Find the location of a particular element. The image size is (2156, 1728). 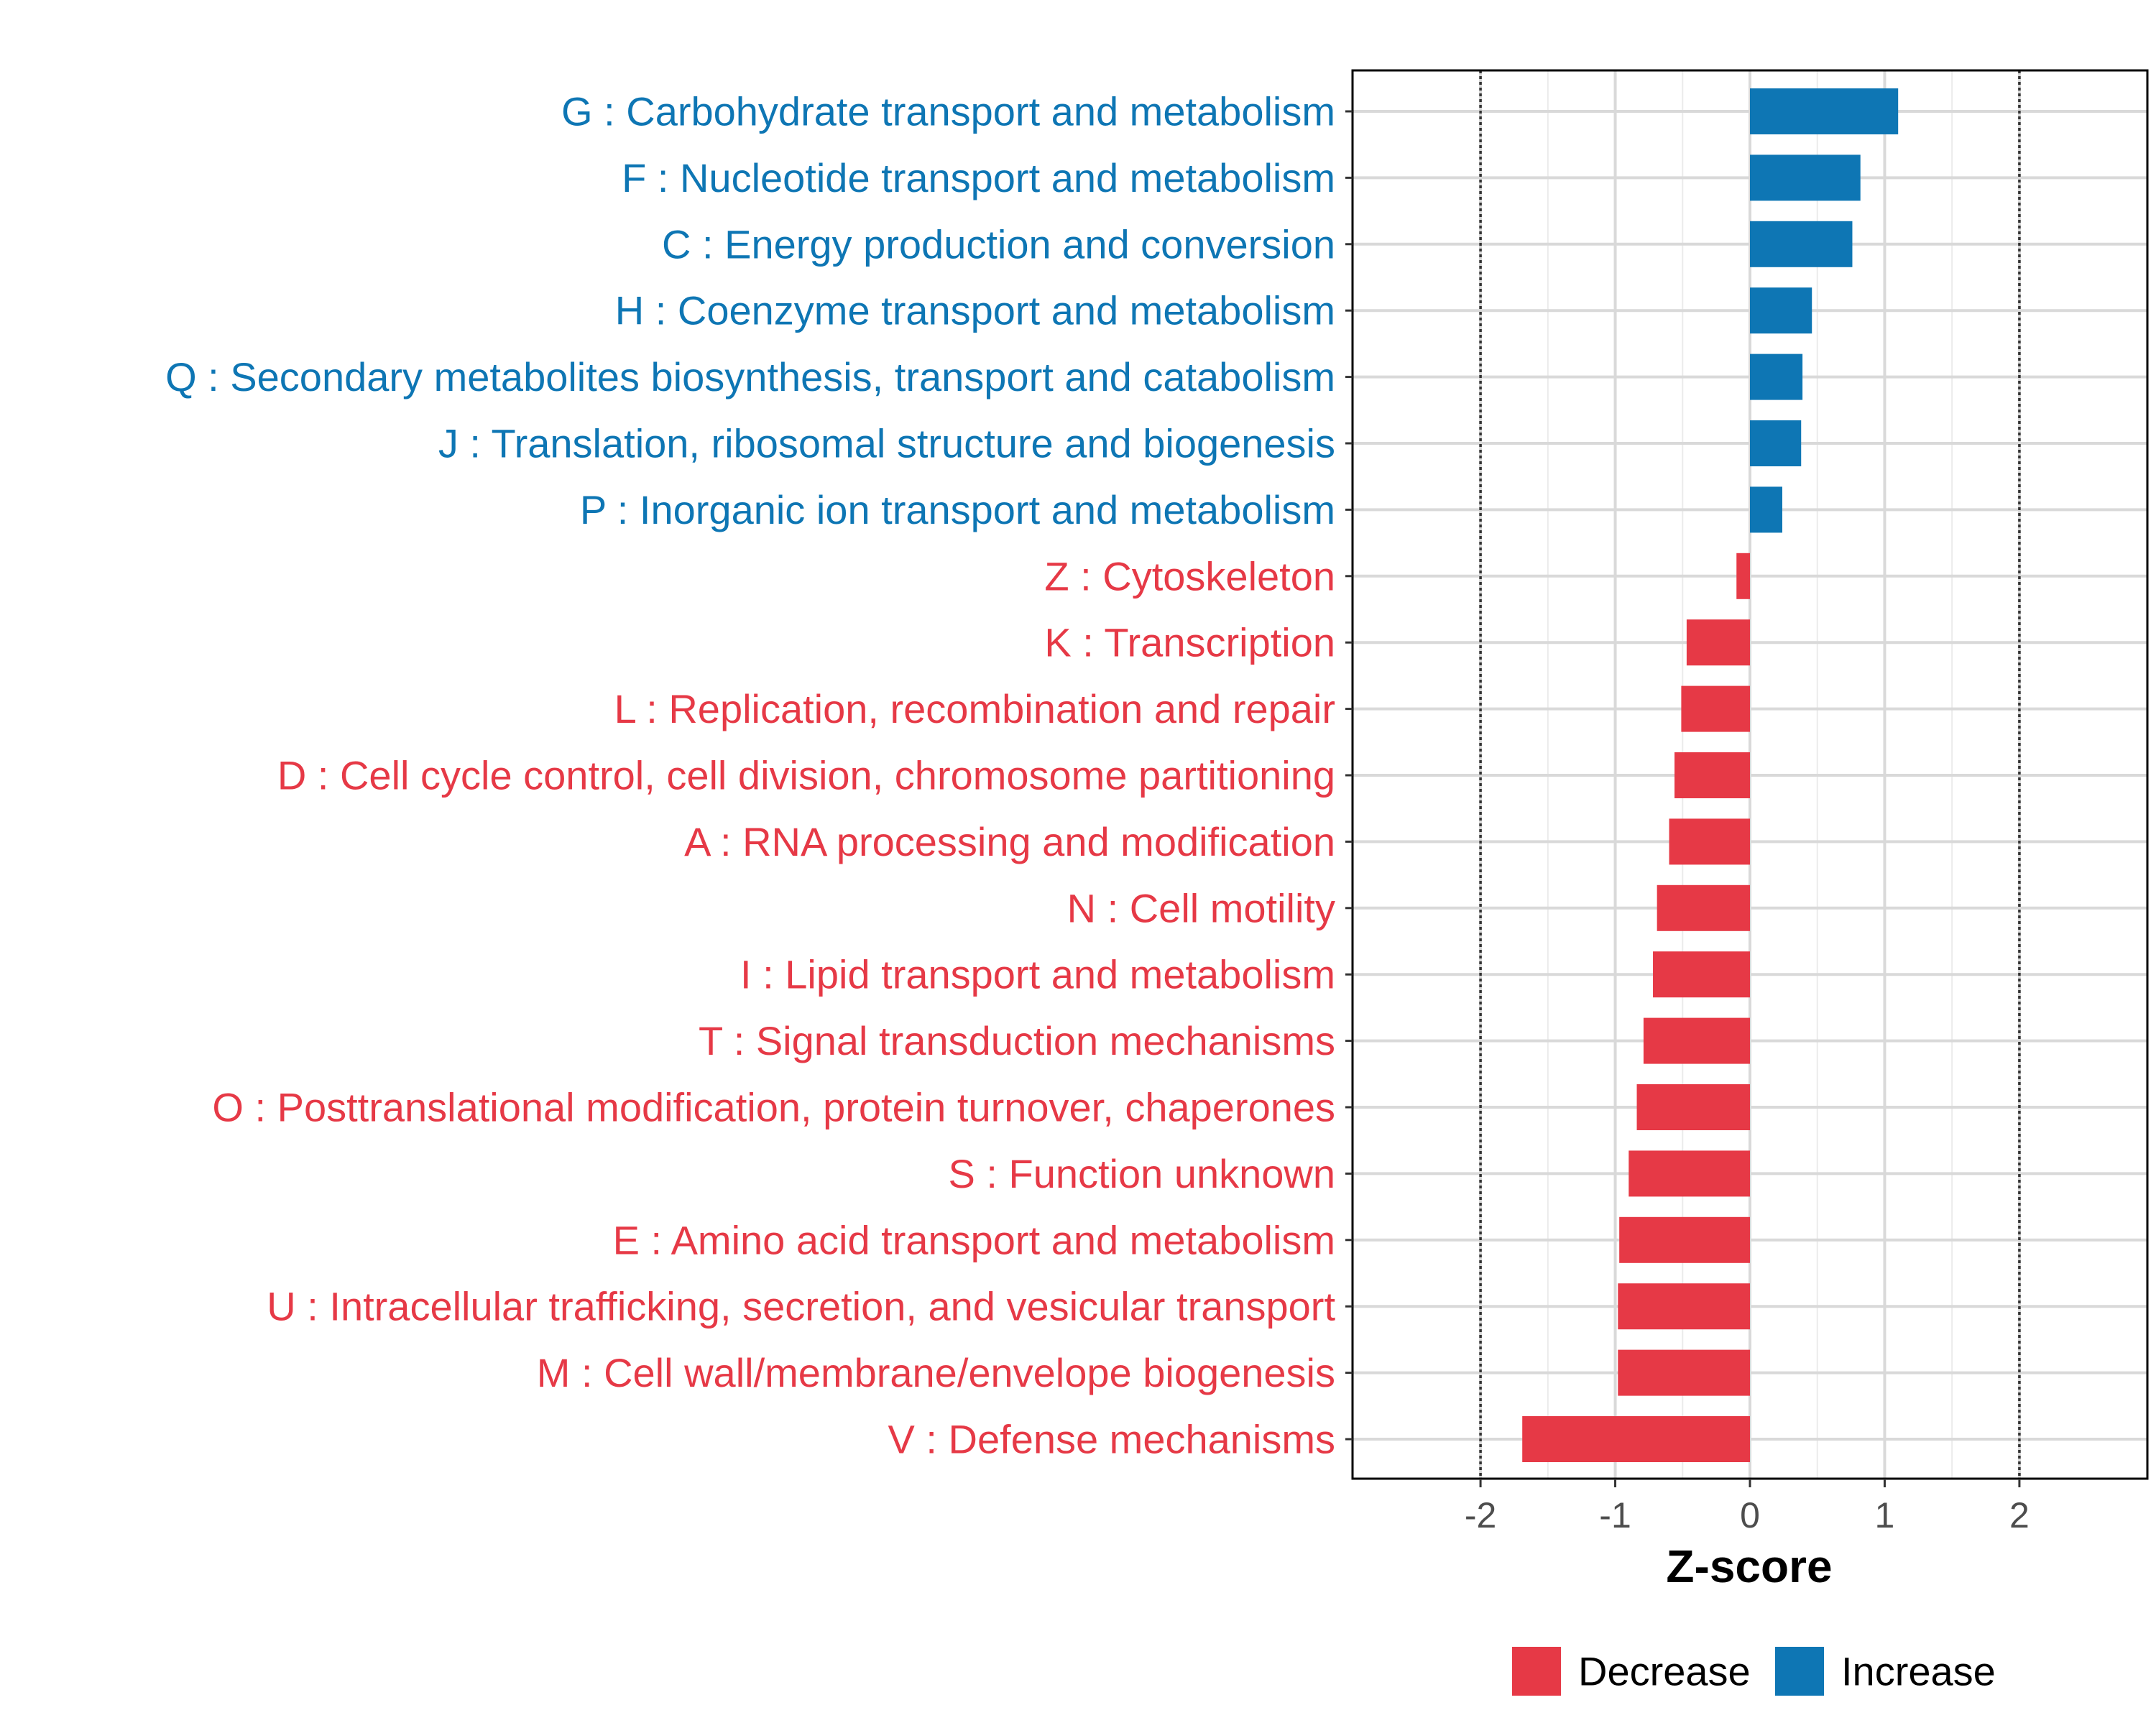

category-label: C : Energy production and conversion is located at coordinates (998, 244).